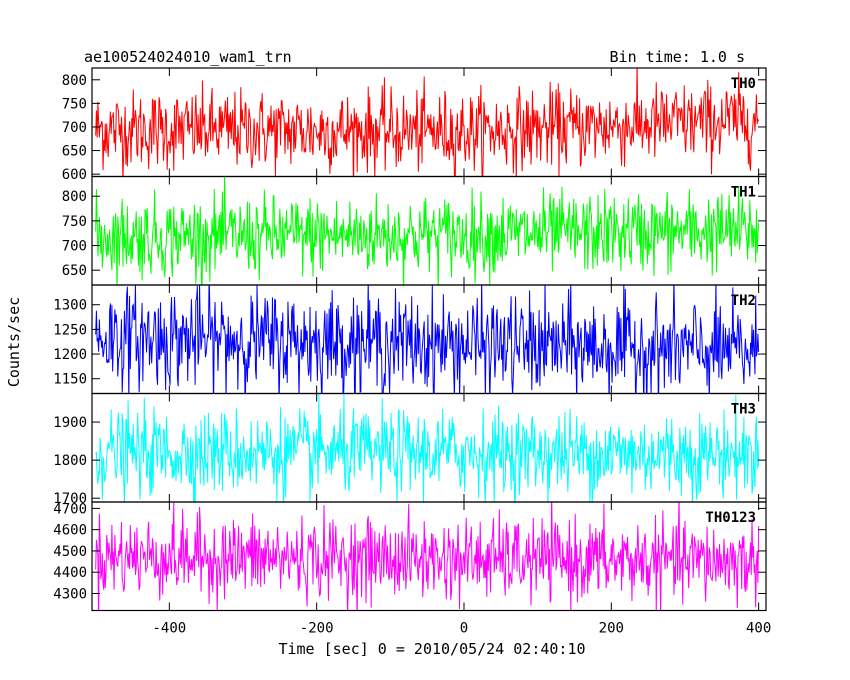 The height and width of the screenshot is (680, 850). I want to click on series-line-th3, so click(427, 447).